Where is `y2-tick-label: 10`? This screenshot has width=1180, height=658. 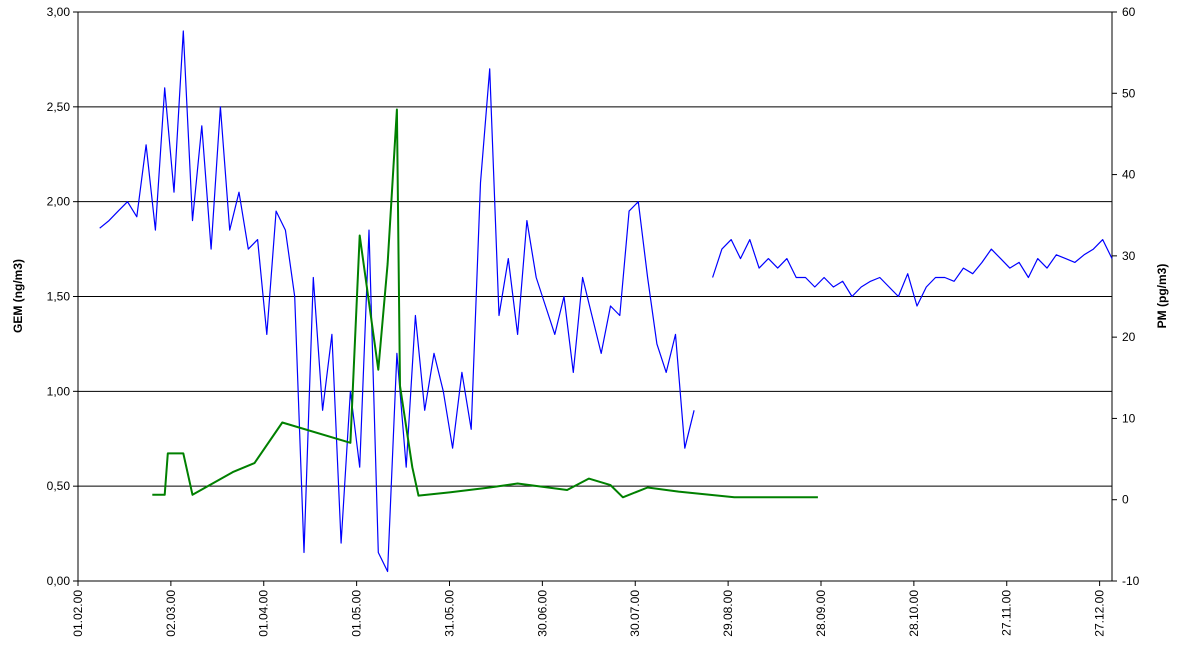
y2-tick-label: 10 is located at coordinates (1129, 418).